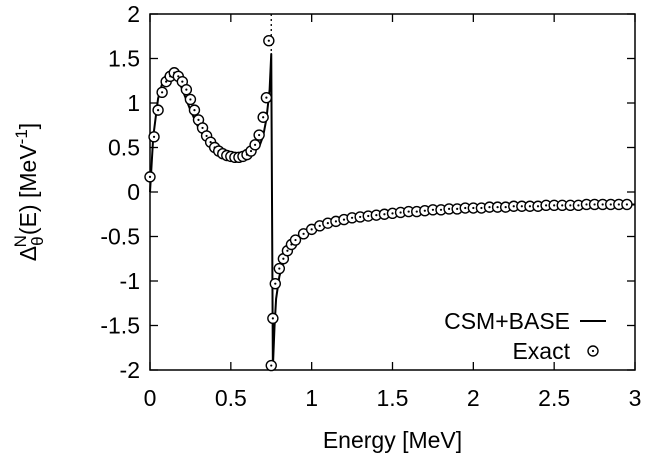  Describe the element at coordinates (392, 440) in the screenshot. I see `x-axis-label: Energy [MeV]` at that location.